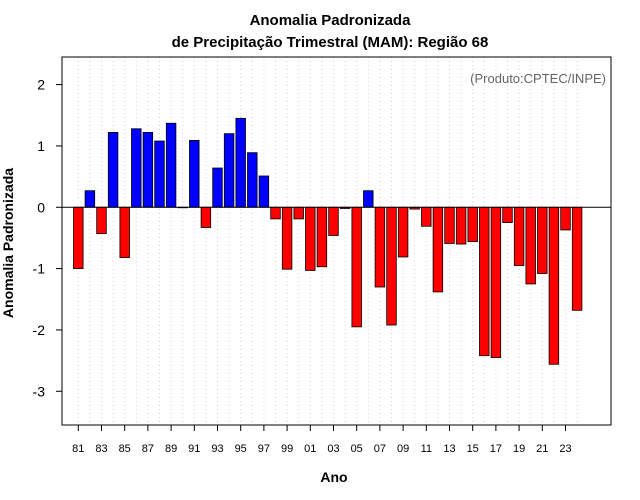  What do you see at coordinates (101, 449) in the screenshot?
I see `x-tick-label: 83` at bounding box center [101, 449].